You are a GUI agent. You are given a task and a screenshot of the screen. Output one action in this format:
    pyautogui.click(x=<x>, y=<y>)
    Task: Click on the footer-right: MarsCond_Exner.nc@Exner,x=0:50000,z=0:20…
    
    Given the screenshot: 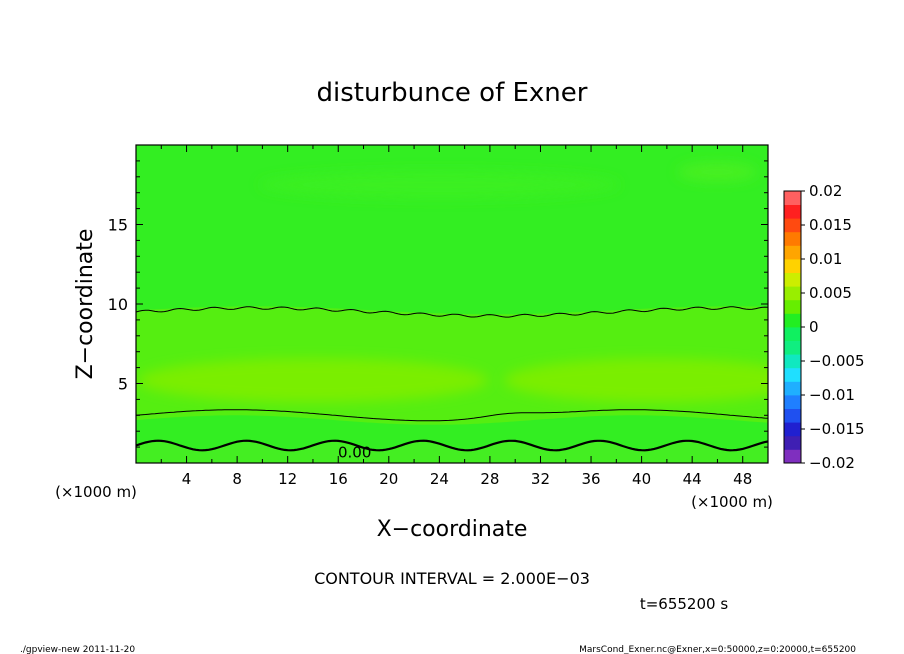 What is the action you would take?
    pyautogui.click(x=717, y=649)
    